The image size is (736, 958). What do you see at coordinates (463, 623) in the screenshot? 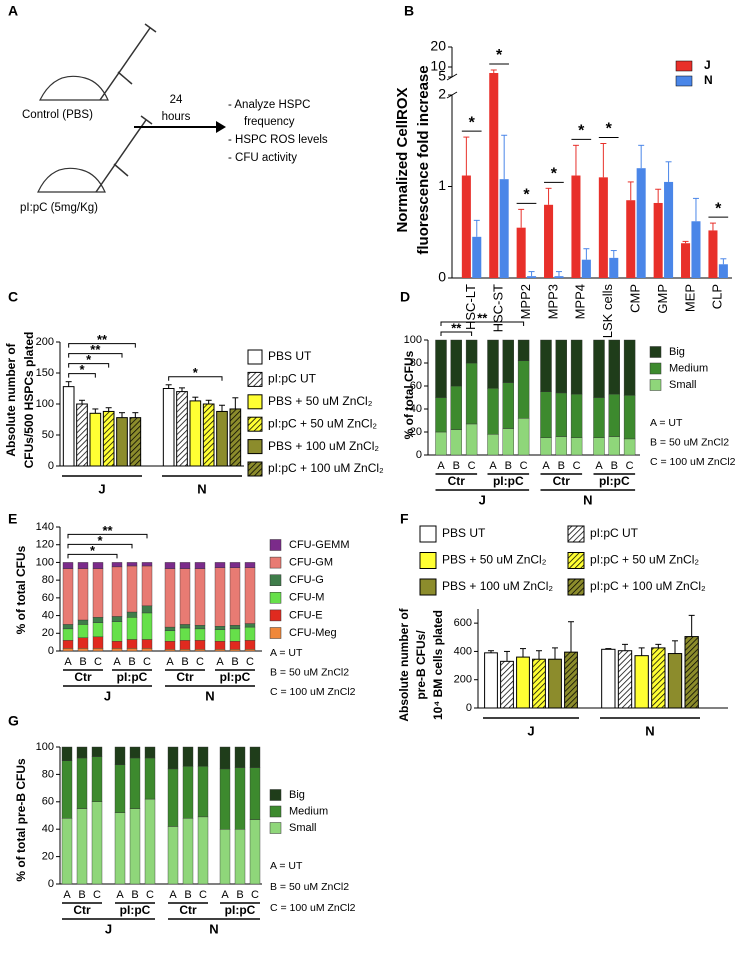
I see `y-tick-label: 600` at bounding box center [463, 623].